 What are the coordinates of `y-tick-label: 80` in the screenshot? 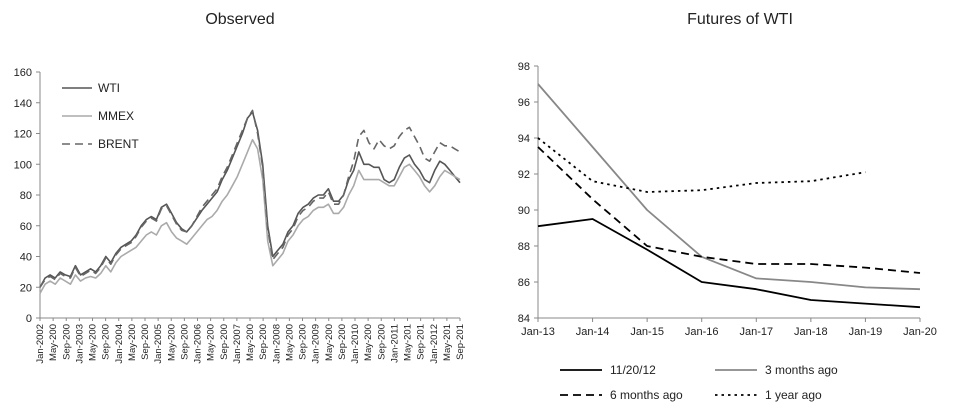 It's located at (26, 196).